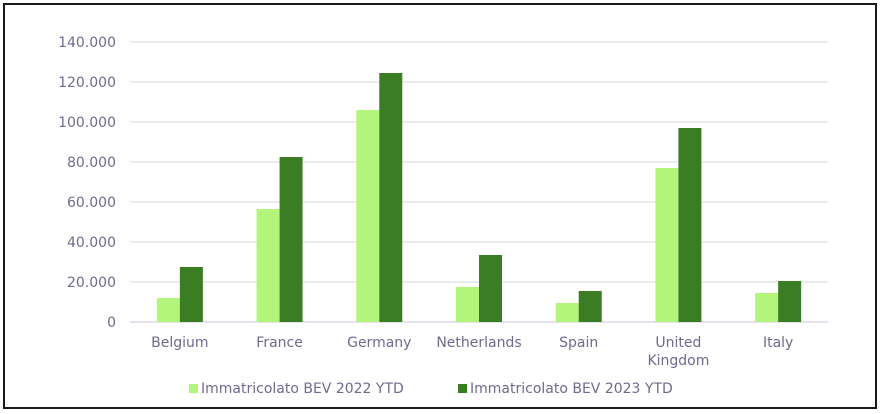 This screenshot has width=882, height=414. Describe the element at coordinates (87, 43) in the screenshot. I see `y-tick-label: 140.000` at that location.